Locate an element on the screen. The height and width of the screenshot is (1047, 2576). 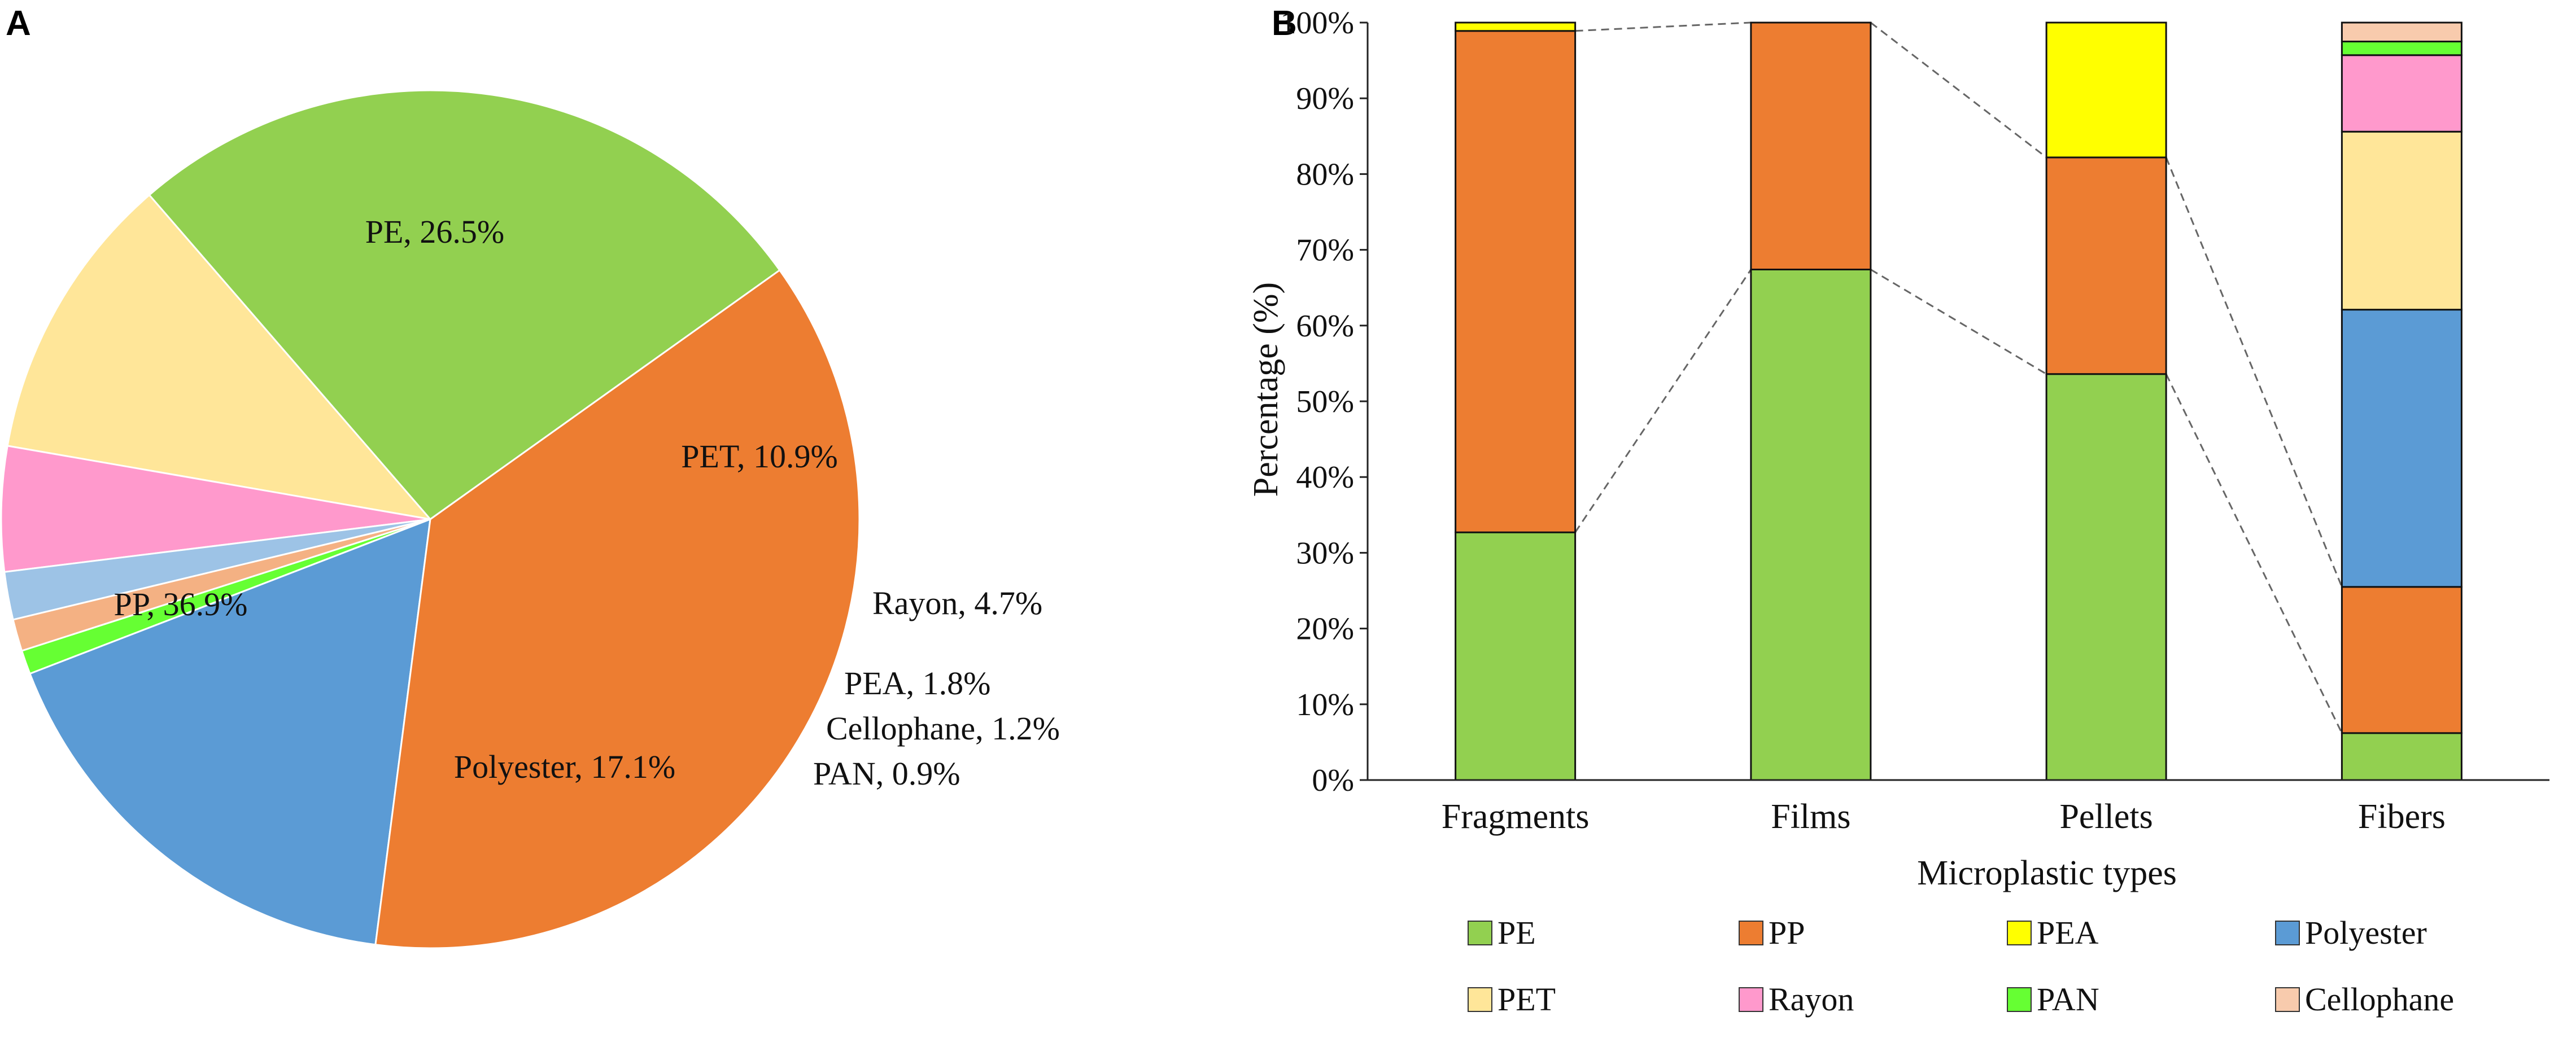
legend-label-cellophane: Cellophane is located at coordinates (2379, 999).